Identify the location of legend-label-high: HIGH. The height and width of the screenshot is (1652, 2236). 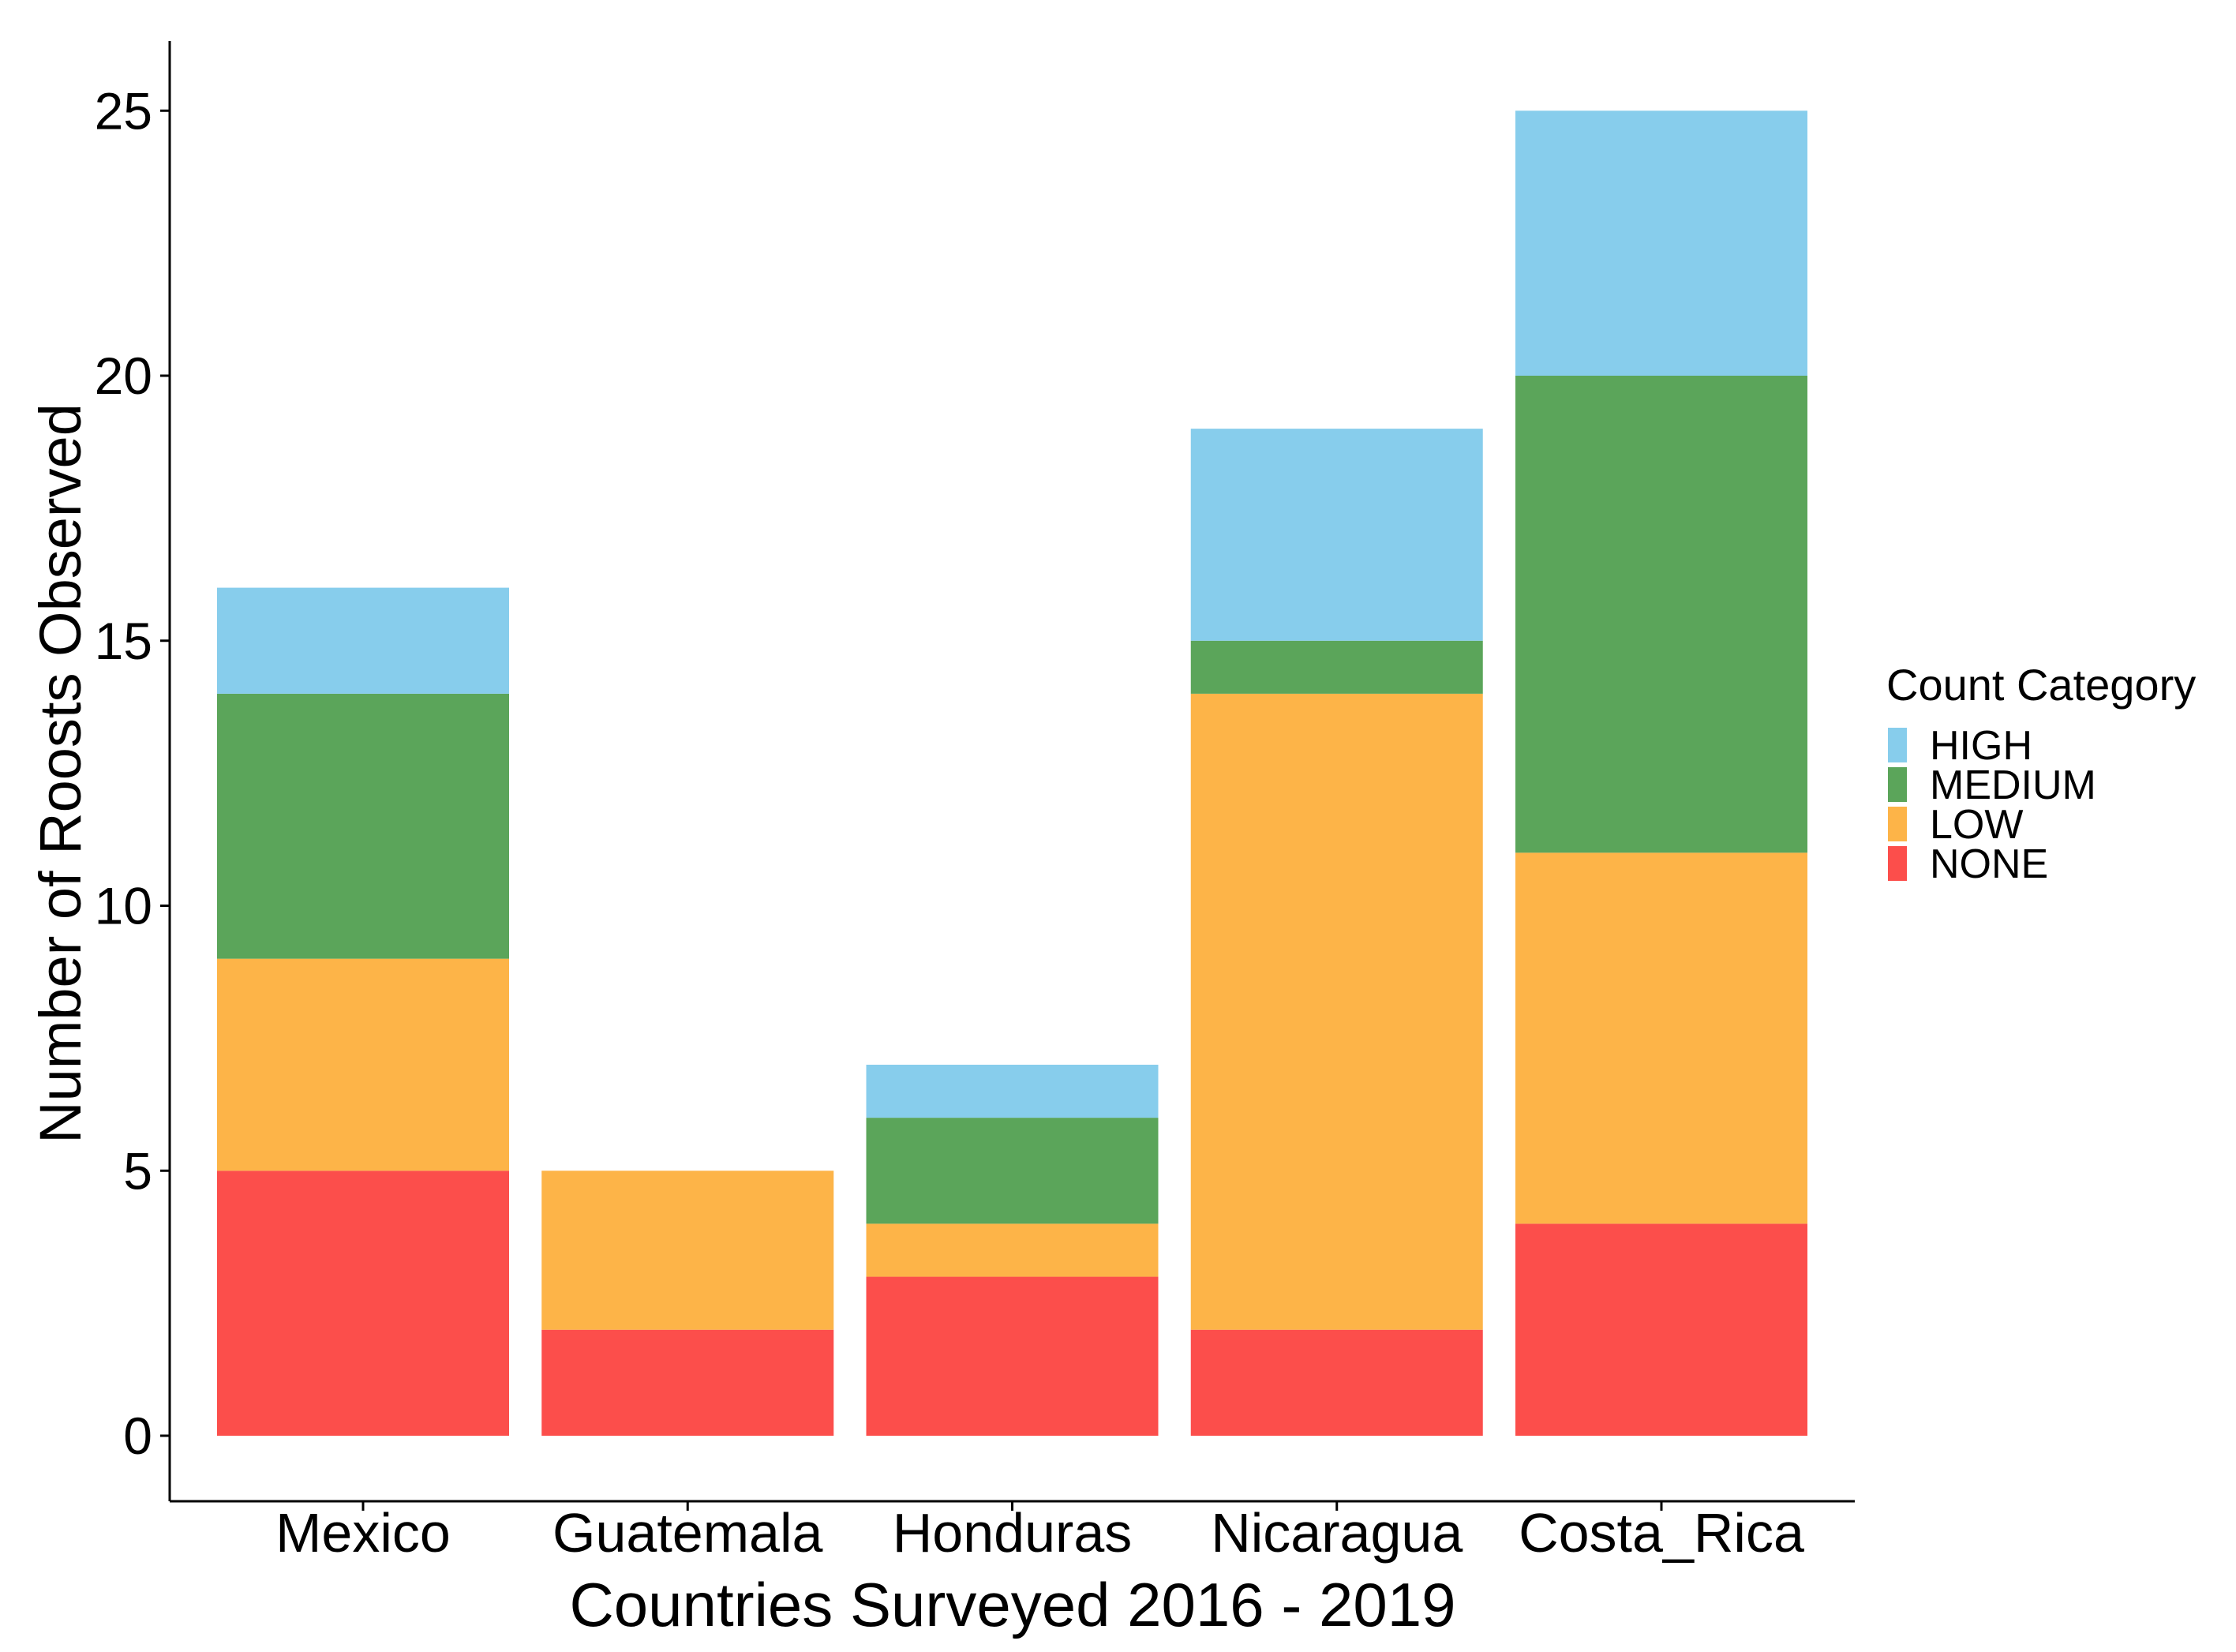
(1981, 746).